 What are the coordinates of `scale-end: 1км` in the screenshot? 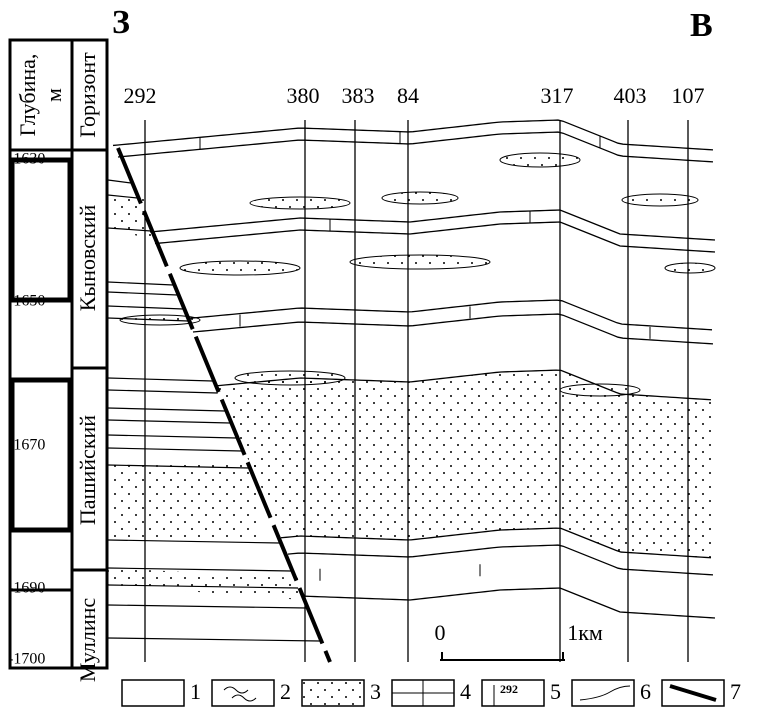 It's located at (585, 632).